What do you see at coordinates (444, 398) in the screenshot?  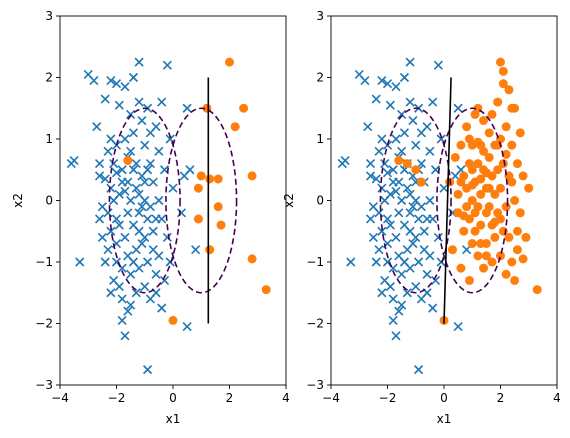 I see `x-tick-label: 0` at bounding box center [444, 398].